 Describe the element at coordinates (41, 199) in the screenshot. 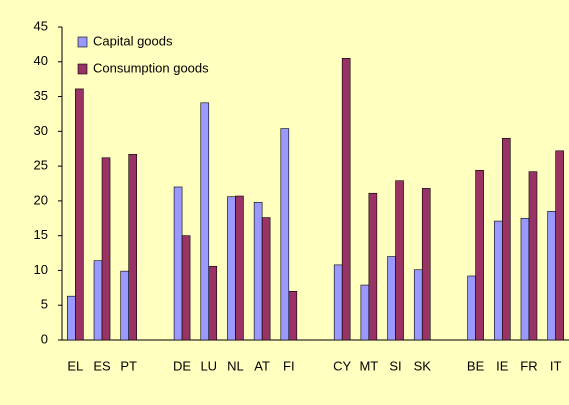

I see `y-tick-label: 20` at that location.